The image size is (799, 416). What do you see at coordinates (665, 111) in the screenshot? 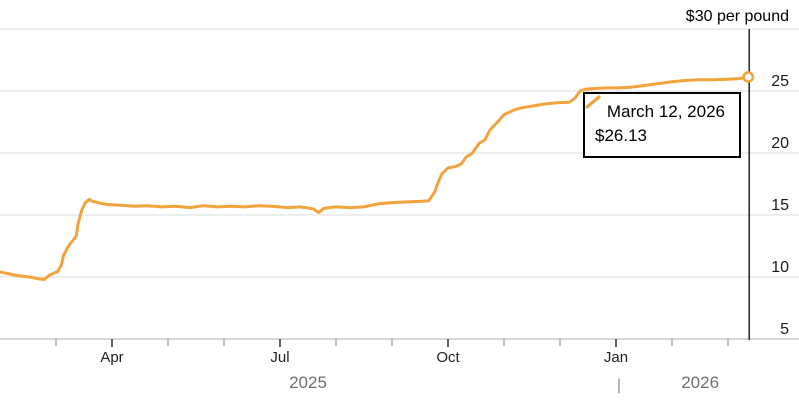
I see `tooltip-date: March 12, 2026` at bounding box center [665, 111].